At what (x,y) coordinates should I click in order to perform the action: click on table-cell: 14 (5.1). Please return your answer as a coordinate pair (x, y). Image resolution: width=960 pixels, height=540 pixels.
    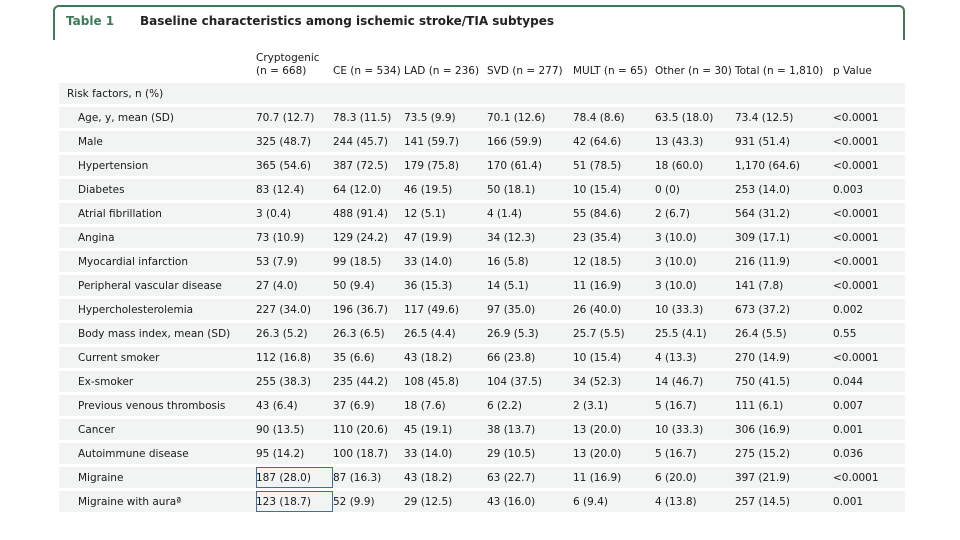
    Looking at the image, I should click on (530, 285).